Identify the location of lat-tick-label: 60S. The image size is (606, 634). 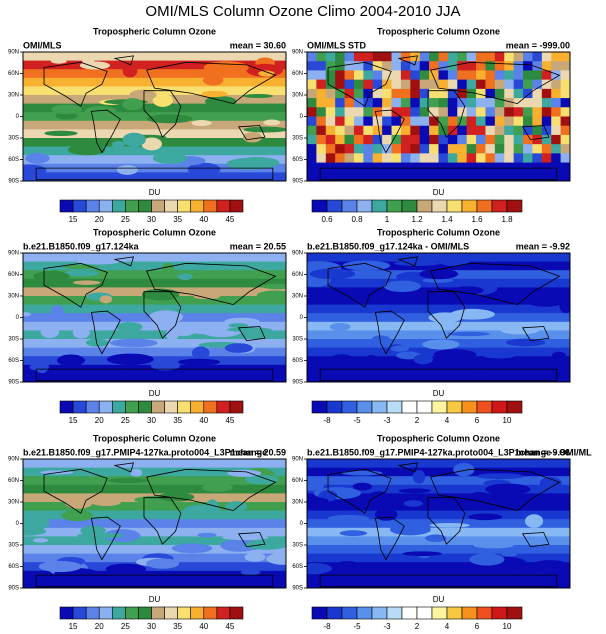
(13, 160).